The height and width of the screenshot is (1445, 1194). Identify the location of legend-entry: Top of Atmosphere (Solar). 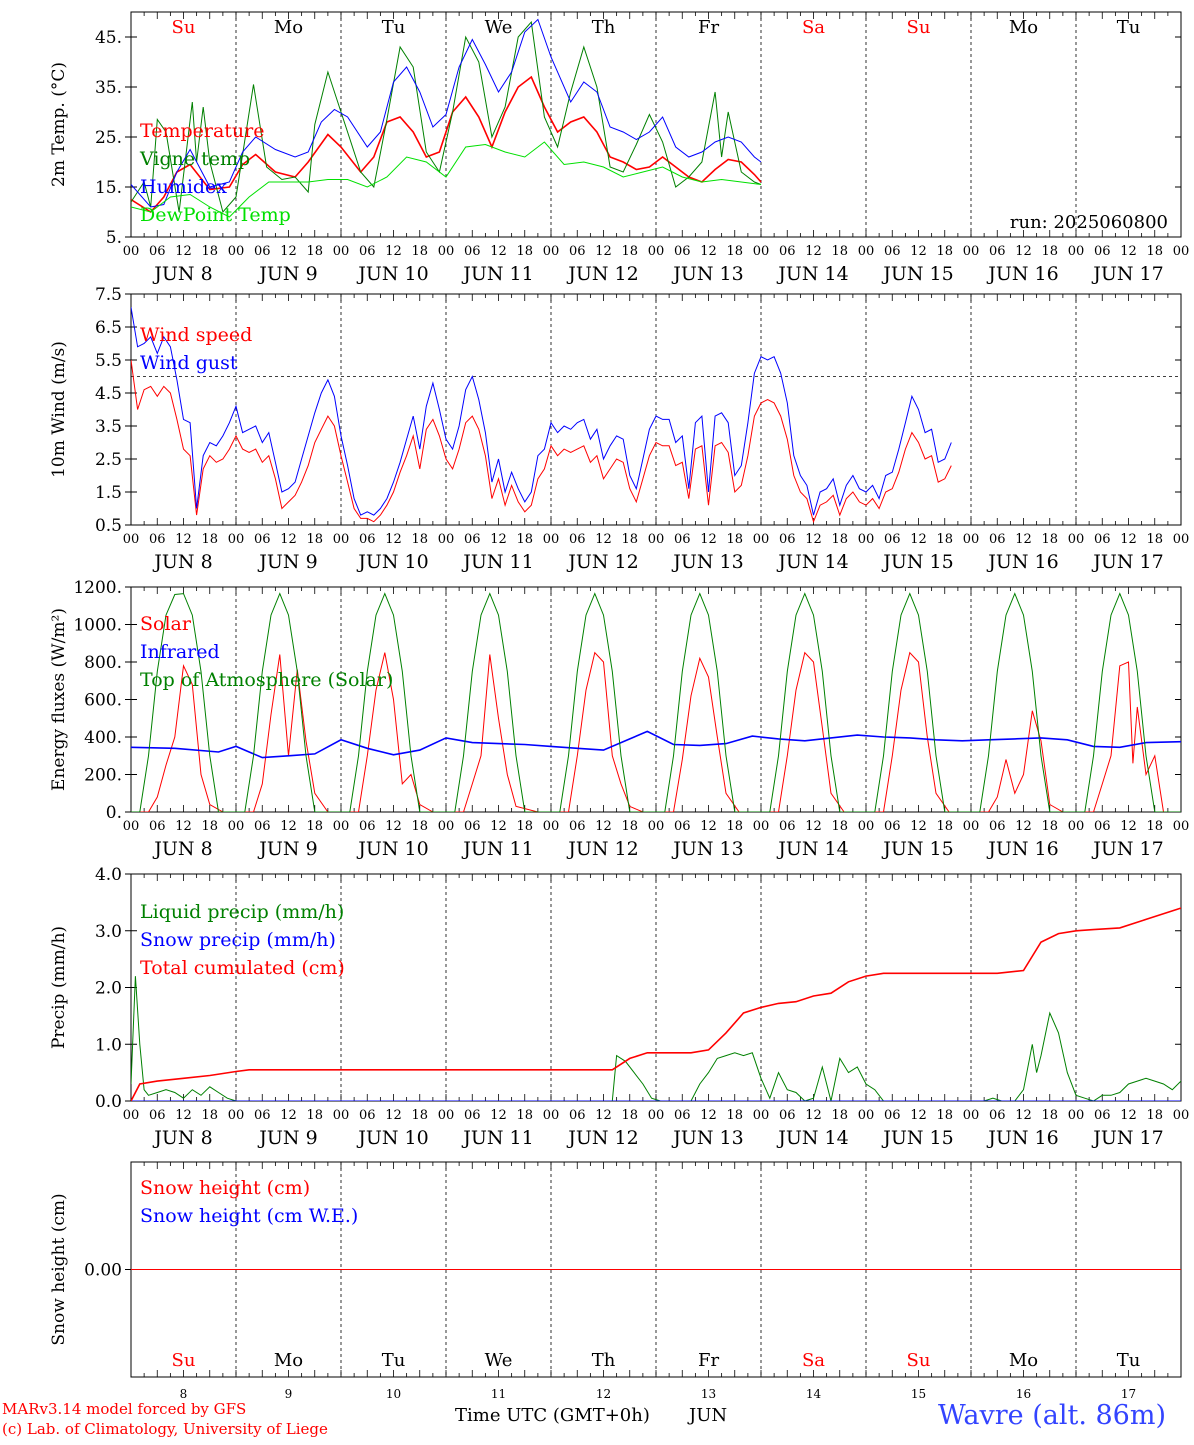
(266, 680).